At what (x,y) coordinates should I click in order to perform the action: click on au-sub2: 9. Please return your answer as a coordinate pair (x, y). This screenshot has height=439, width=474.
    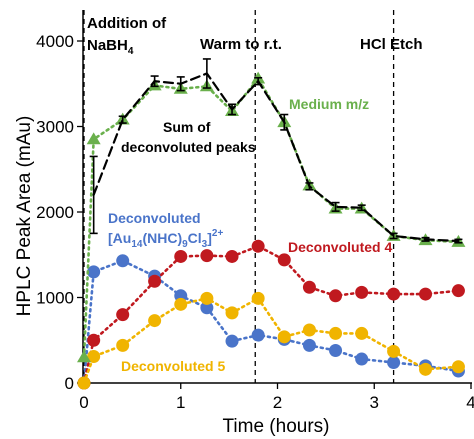
    Looking at the image, I should click on (185, 244).